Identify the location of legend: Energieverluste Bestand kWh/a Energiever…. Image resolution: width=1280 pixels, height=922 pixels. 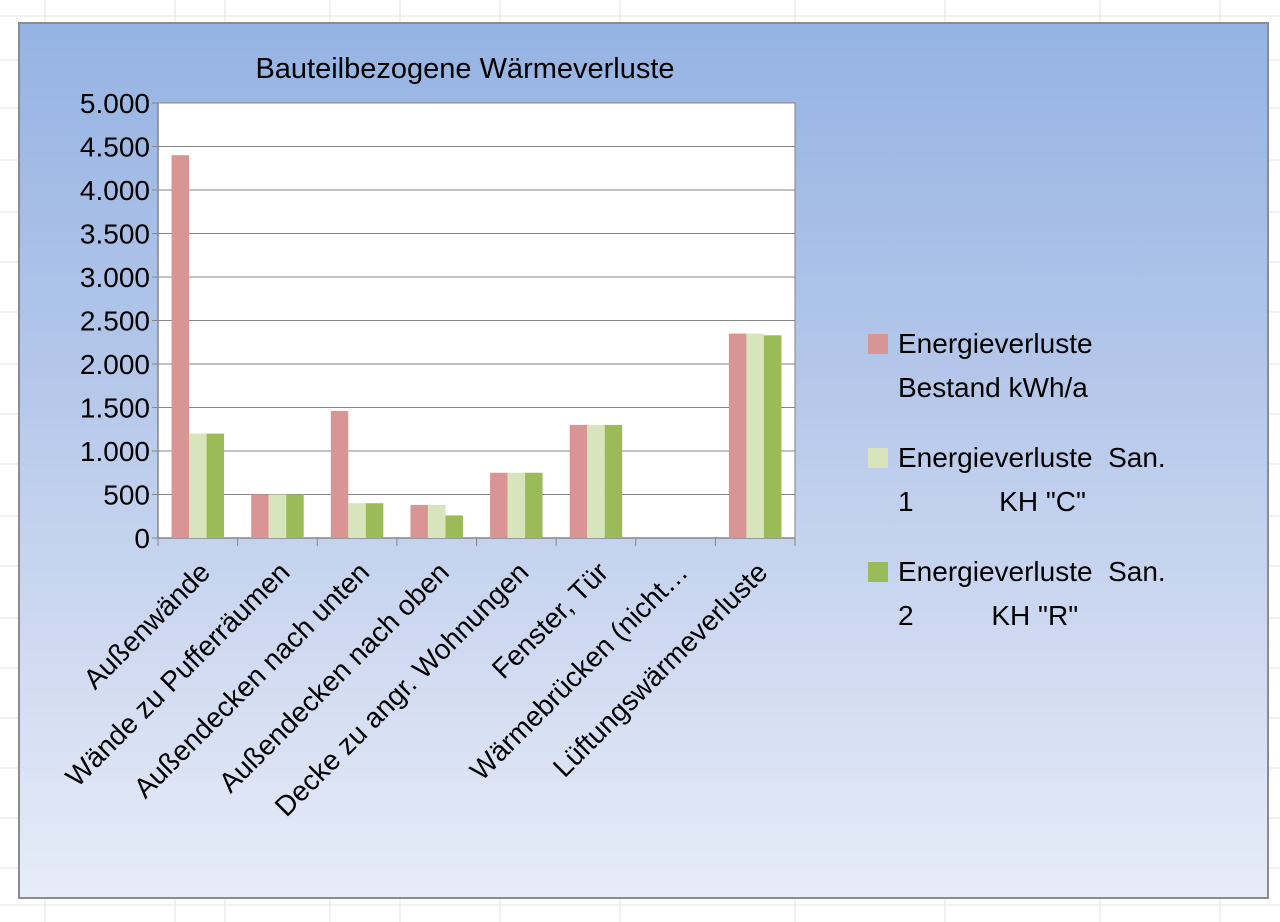
(1048, 493).